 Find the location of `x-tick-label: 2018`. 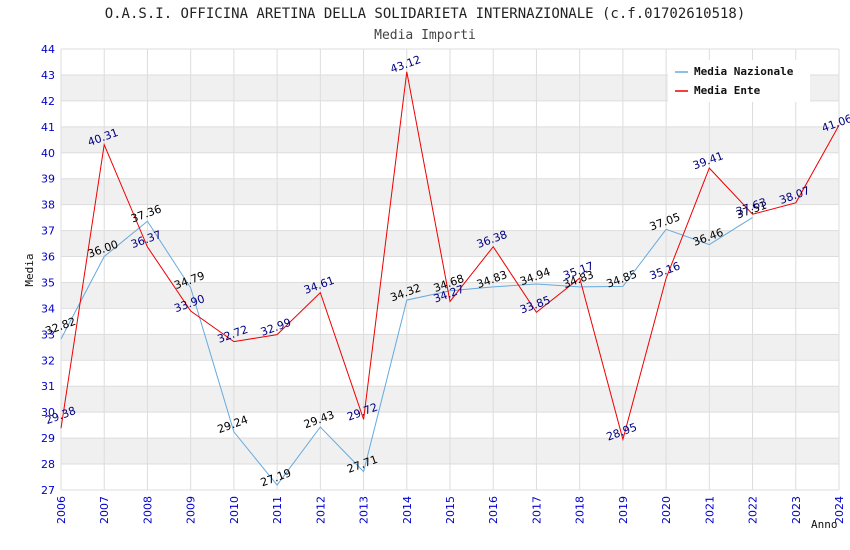

x-tick-label: 2018 is located at coordinates (580, 510).